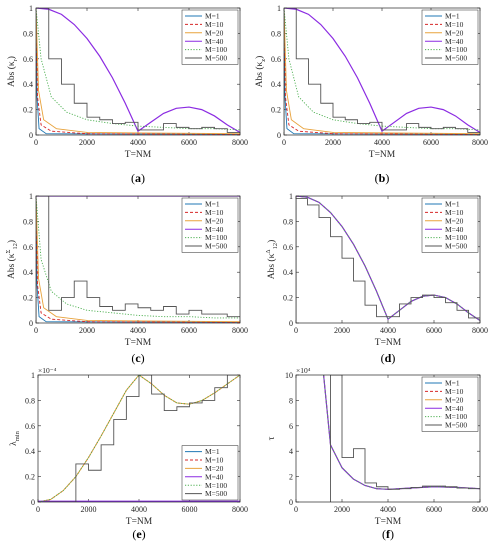 The image size is (494, 550). Describe the element at coordinates (138, 534) in the screenshot. I see `panel-letter: (e)` at that location.